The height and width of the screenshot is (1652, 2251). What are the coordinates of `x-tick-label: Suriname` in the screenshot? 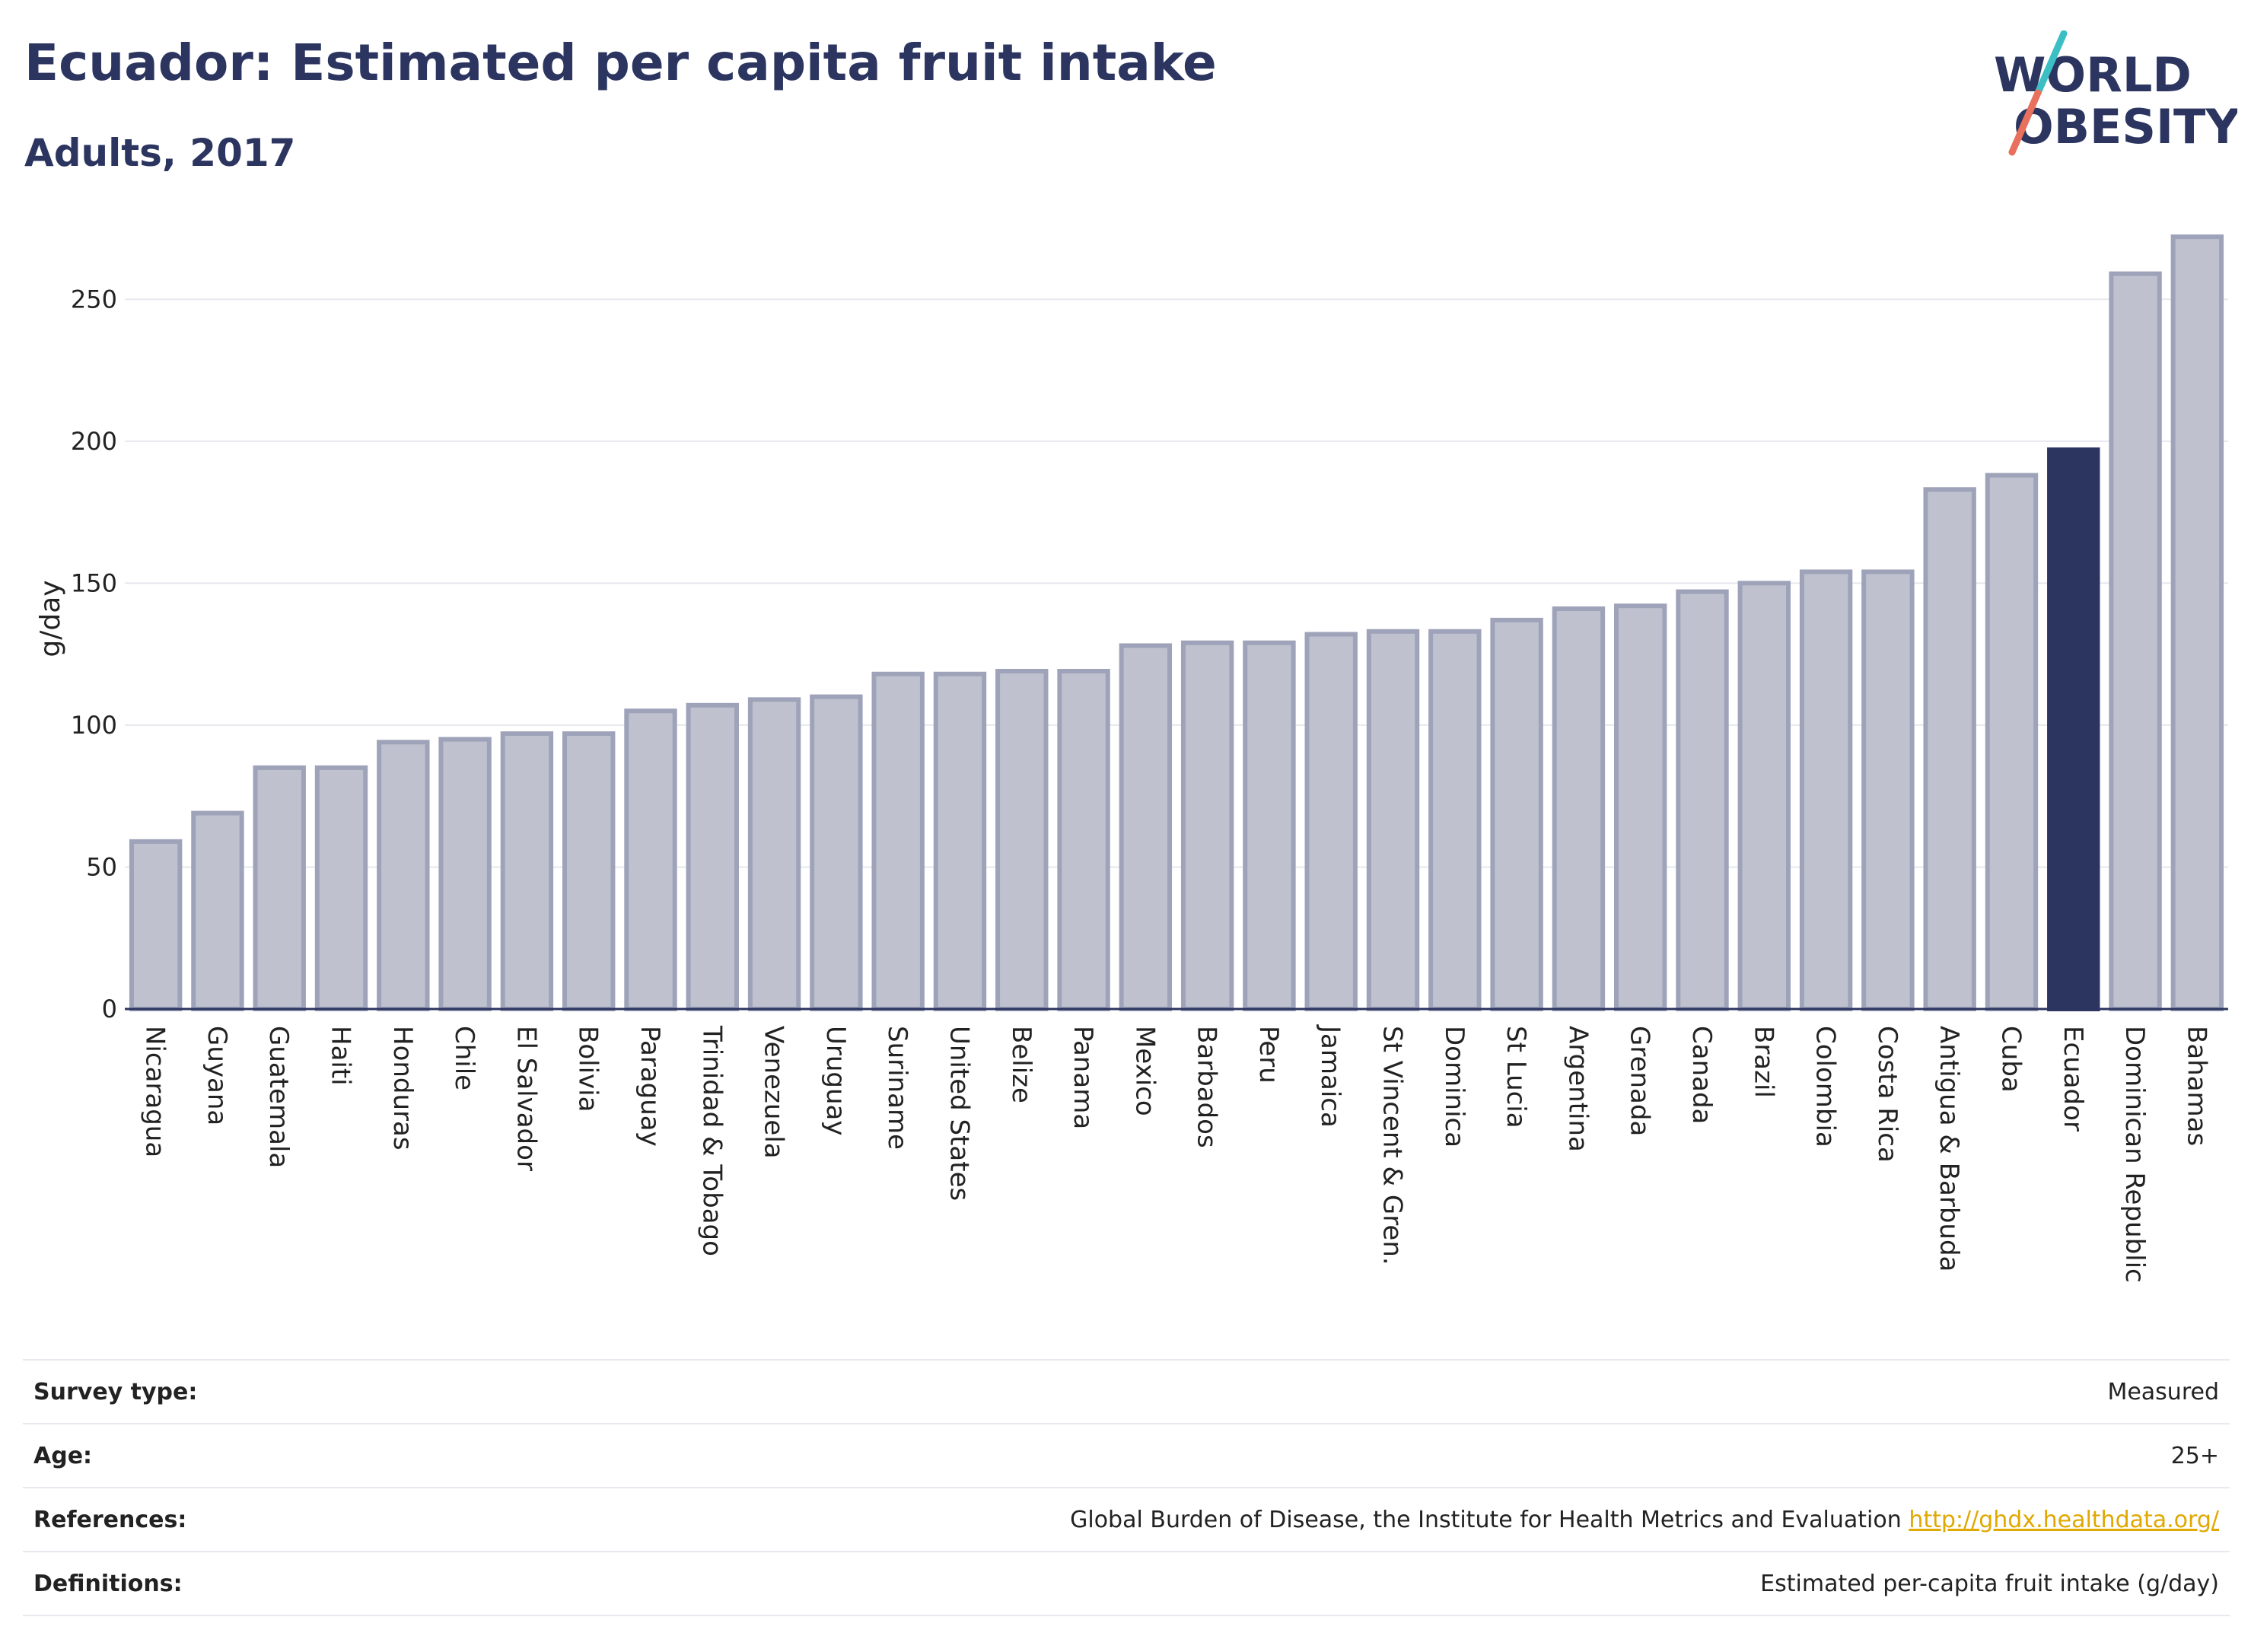 It's located at (897, 1088).